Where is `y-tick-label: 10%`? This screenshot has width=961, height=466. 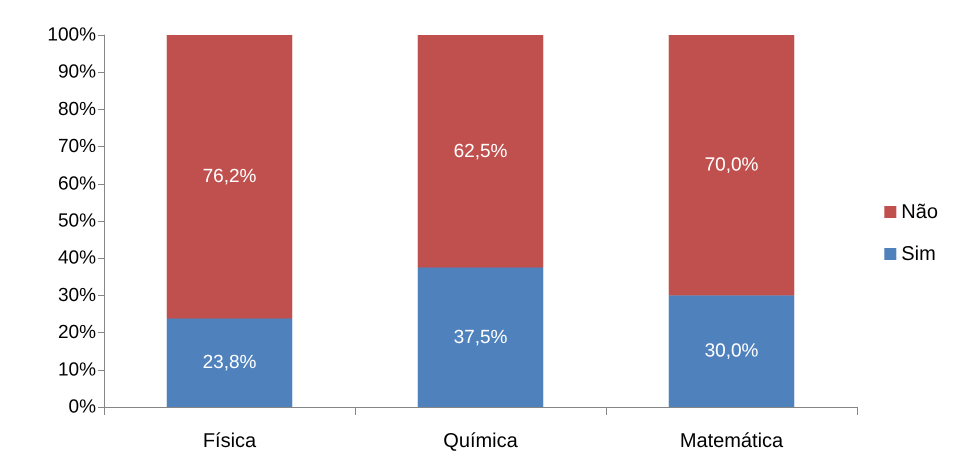 y-tick-label: 10% is located at coordinates (77, 369).